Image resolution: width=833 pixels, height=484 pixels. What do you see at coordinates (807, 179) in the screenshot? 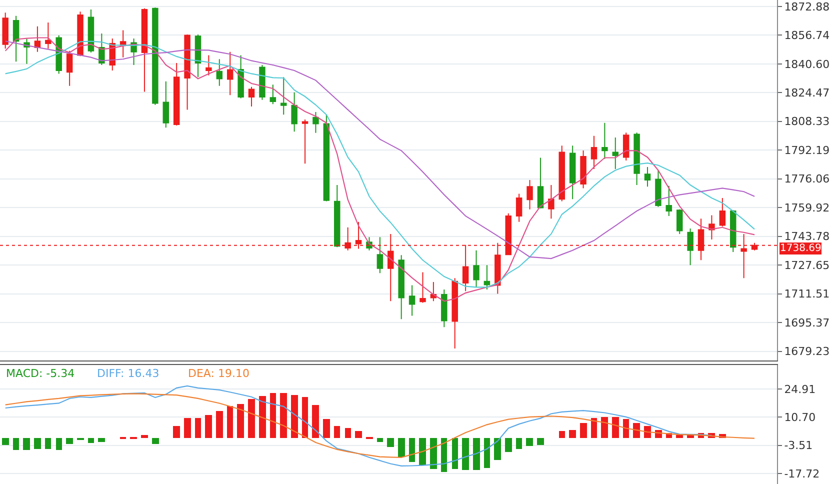
I see `y-tick-label: 1776.06` at bounding box center [807, 179].